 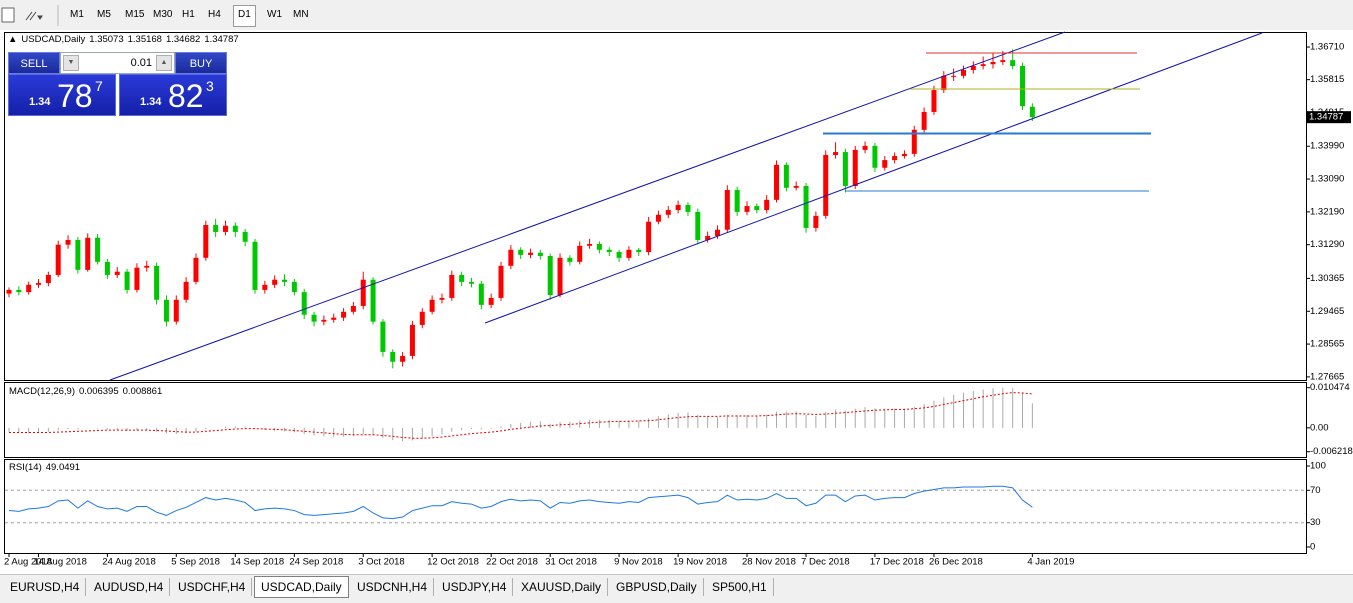 I want to click on x-tick-label: 19 Nov 2018, so click(x=700, y=562).